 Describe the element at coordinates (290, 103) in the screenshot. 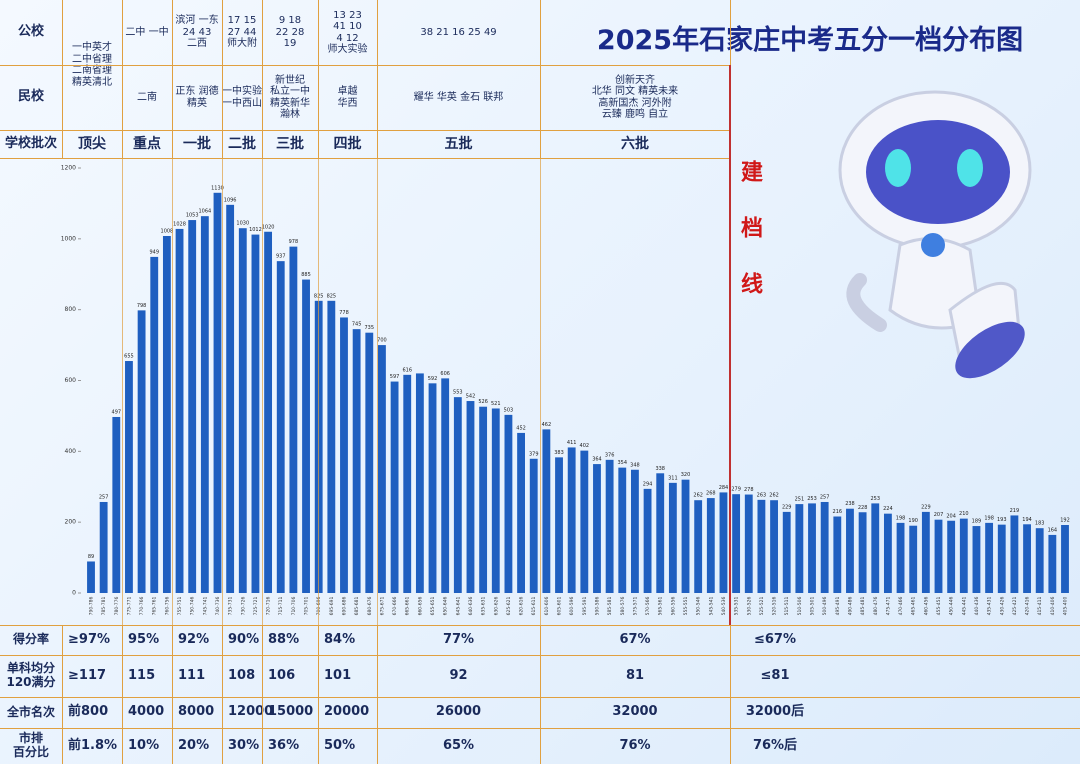

I see `school-line: 精英新华` at that location.